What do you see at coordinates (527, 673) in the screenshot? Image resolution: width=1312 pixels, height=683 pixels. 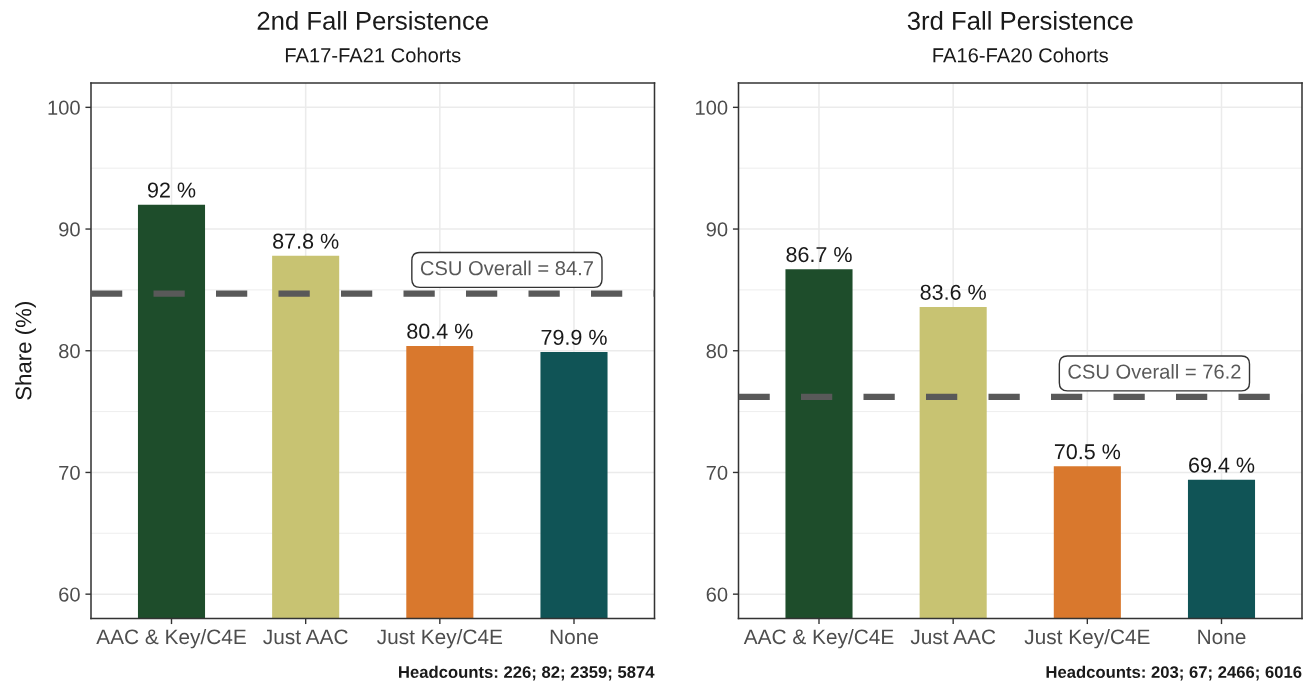 I see `text: Headcounts: 226; 82; 2359; 5874` at bounding box center [527, 673].